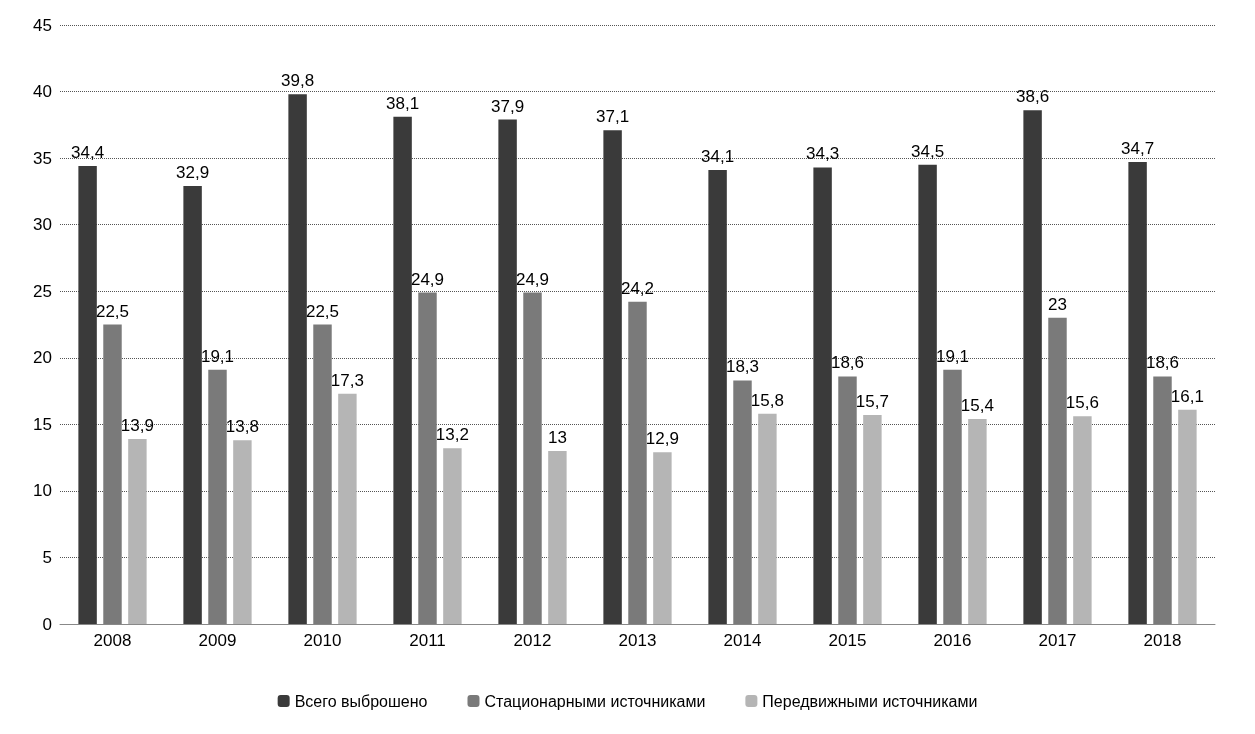 This screenshot has width=1255, height=734. I want to click on data-label: 13,9, so click(137, 425).